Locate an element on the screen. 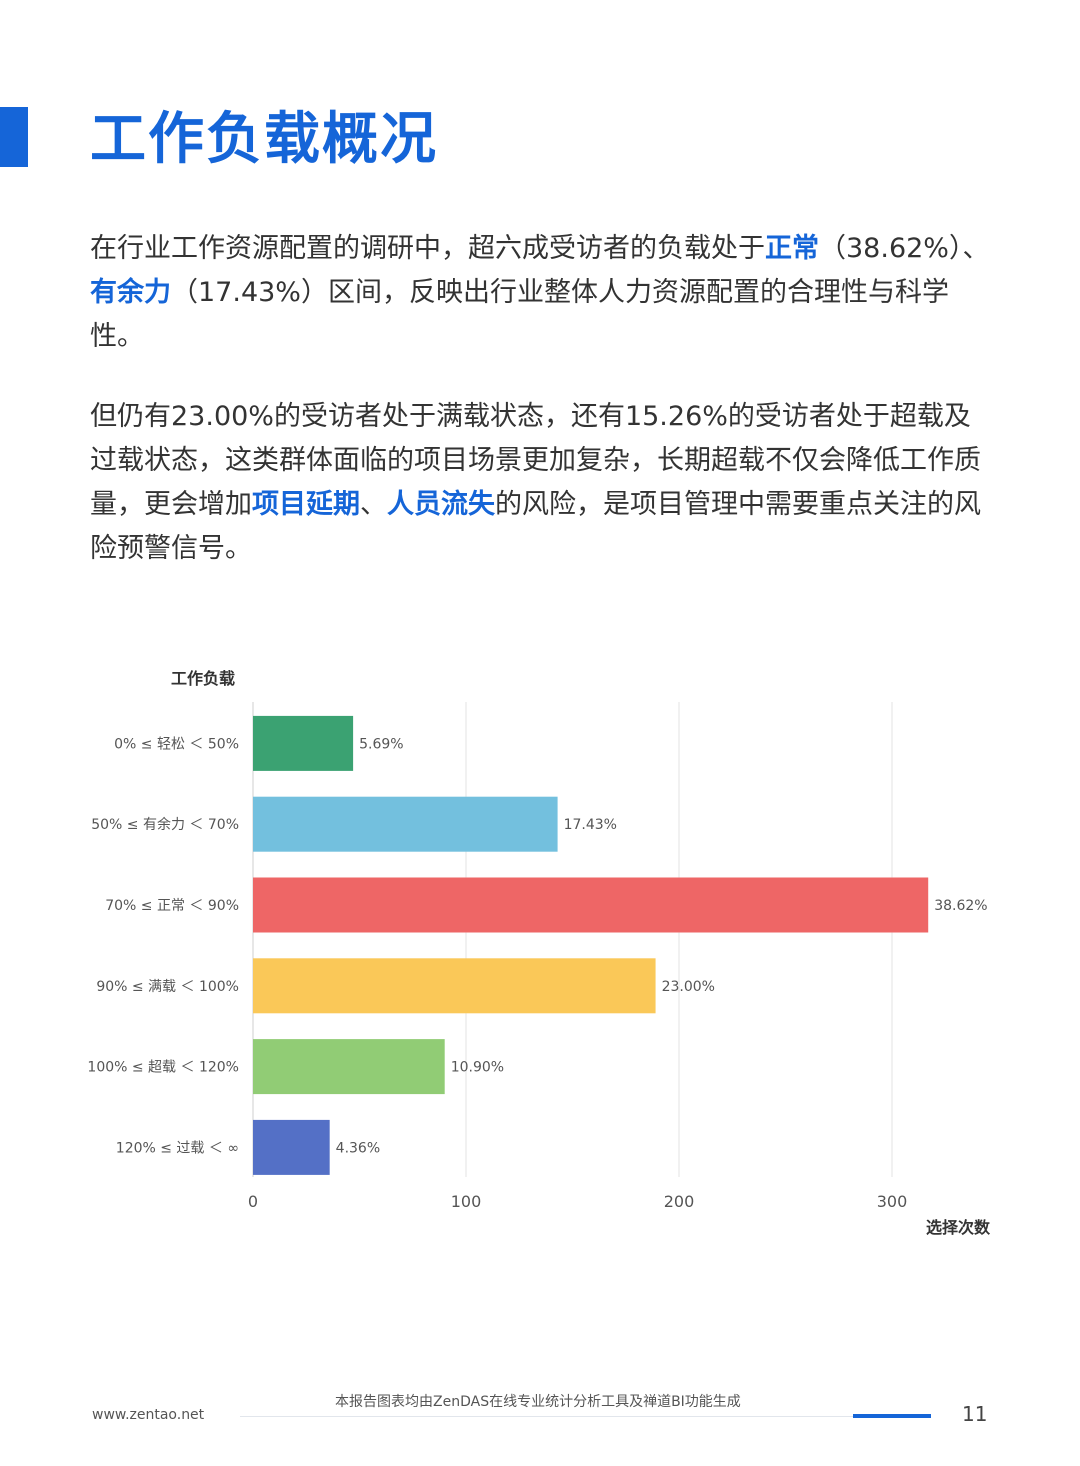 The width and height of the screenshot is (1080, 1466). page-title: 工作负载概况 is located at coordinates (264, 139).